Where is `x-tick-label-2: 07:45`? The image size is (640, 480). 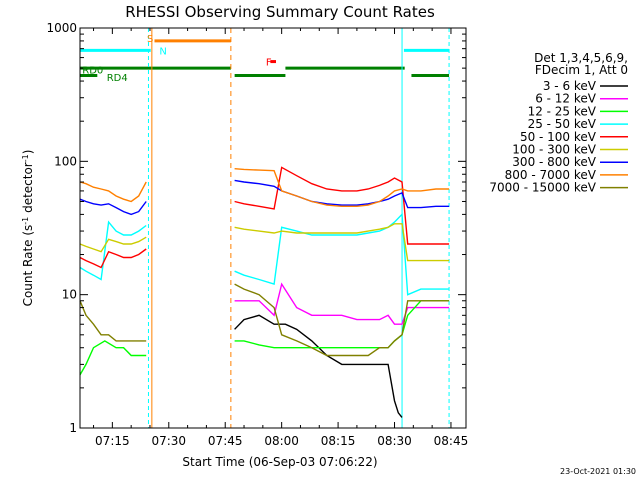
x-tick-label-2: 07:45 is located at coordinates (225, 441).